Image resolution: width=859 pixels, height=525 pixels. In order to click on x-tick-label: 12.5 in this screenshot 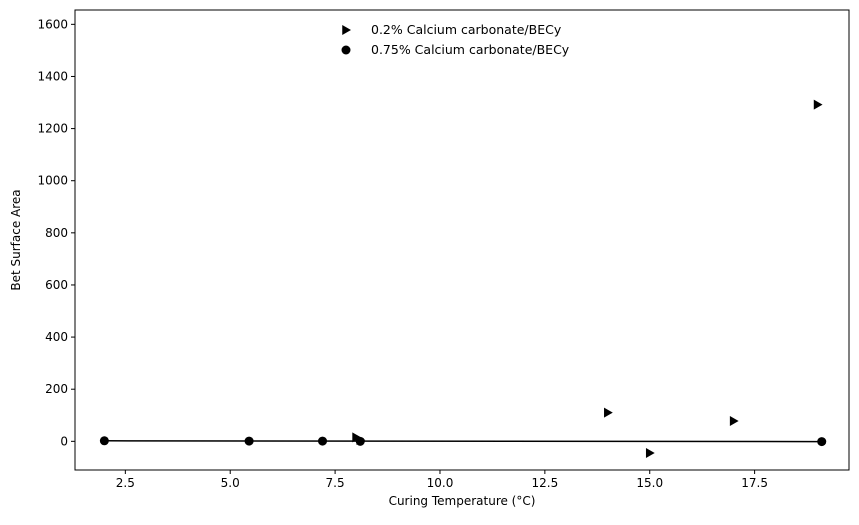, I will do `click(544, 483)`.